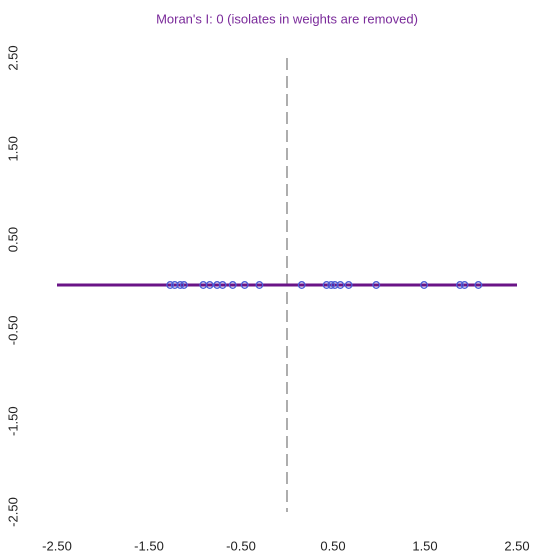 The image size is (539, 559). I want to click on y-tick-label: 1.50, so click(12, 148).